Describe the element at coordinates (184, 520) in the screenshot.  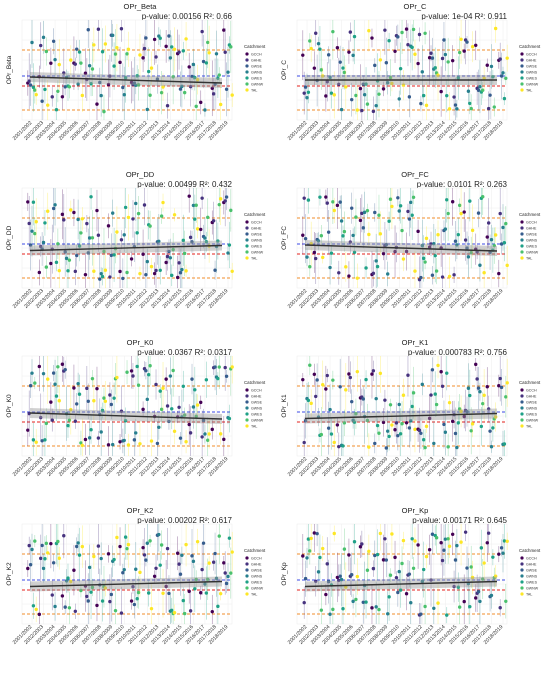
I see `stats-annotation: p-value: 0.00202 R²: 0.617` at that location.